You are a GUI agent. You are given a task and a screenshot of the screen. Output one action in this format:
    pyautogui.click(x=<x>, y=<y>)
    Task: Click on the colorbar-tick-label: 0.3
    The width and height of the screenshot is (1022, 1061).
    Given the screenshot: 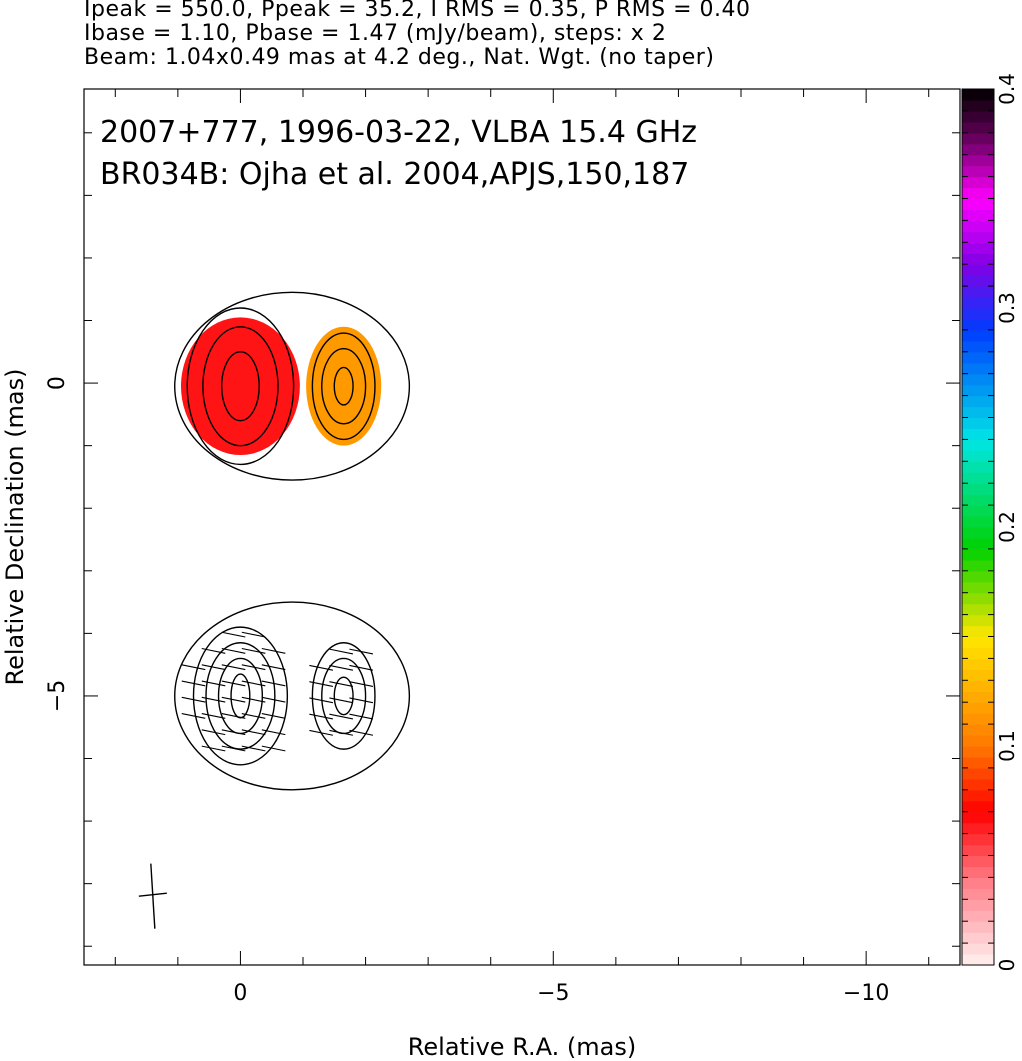 What is the action you would take?
    pyautogui.click(x=1007, y=308)
    